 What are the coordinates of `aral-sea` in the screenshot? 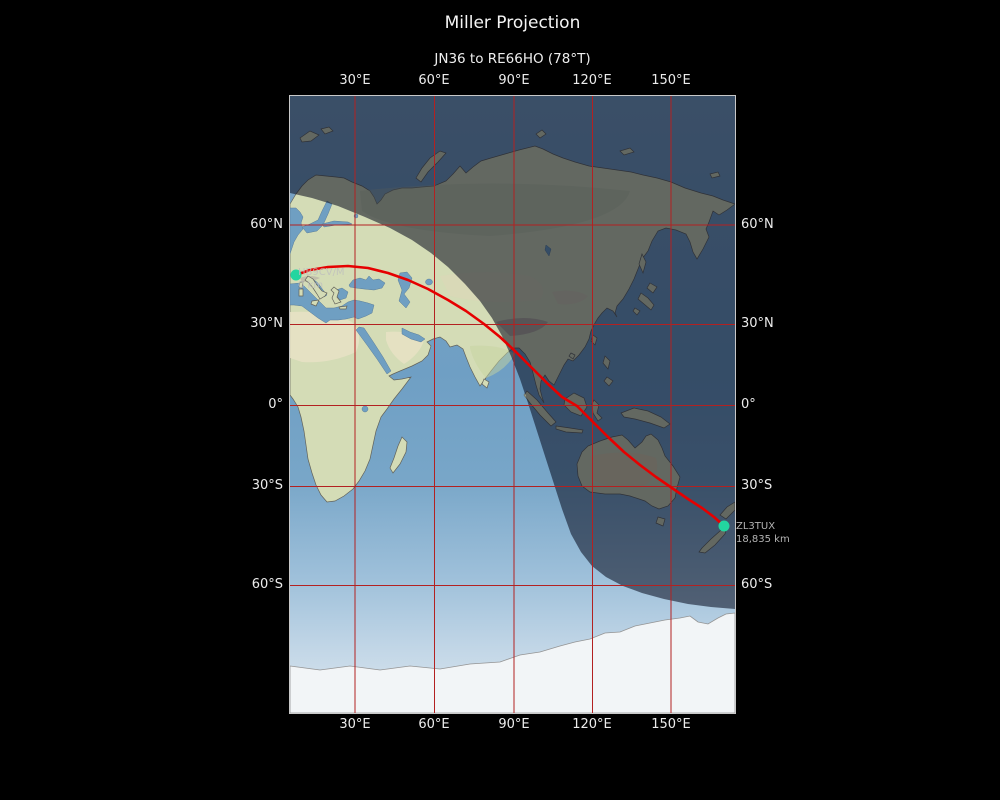 It's located at (429, 282).